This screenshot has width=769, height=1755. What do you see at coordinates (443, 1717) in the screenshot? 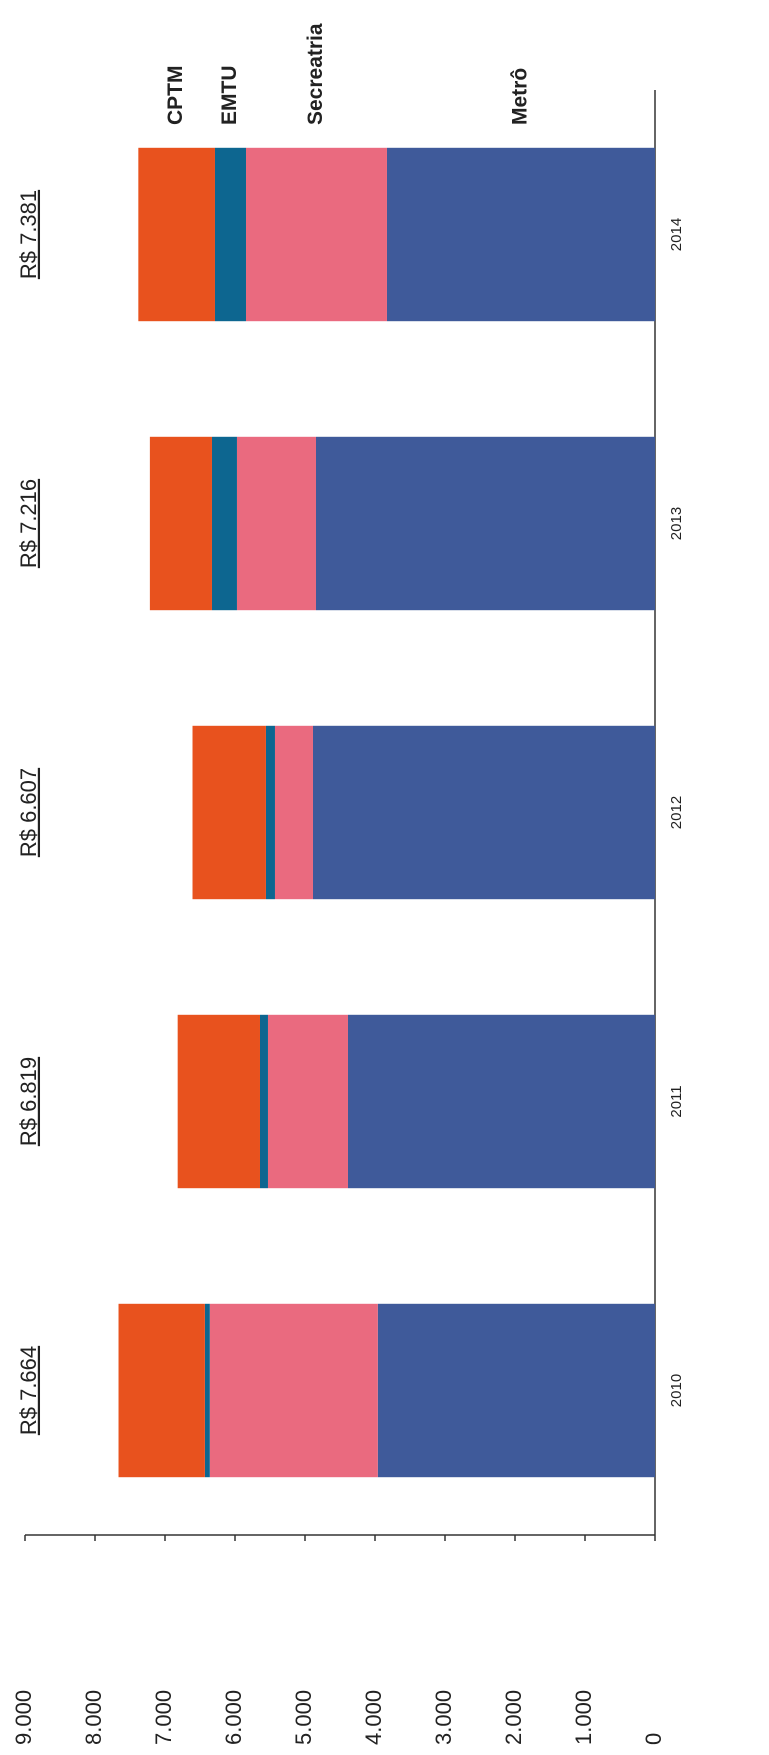
I see `y-tick-label: 3.000` at bounding box center [443, 1717].